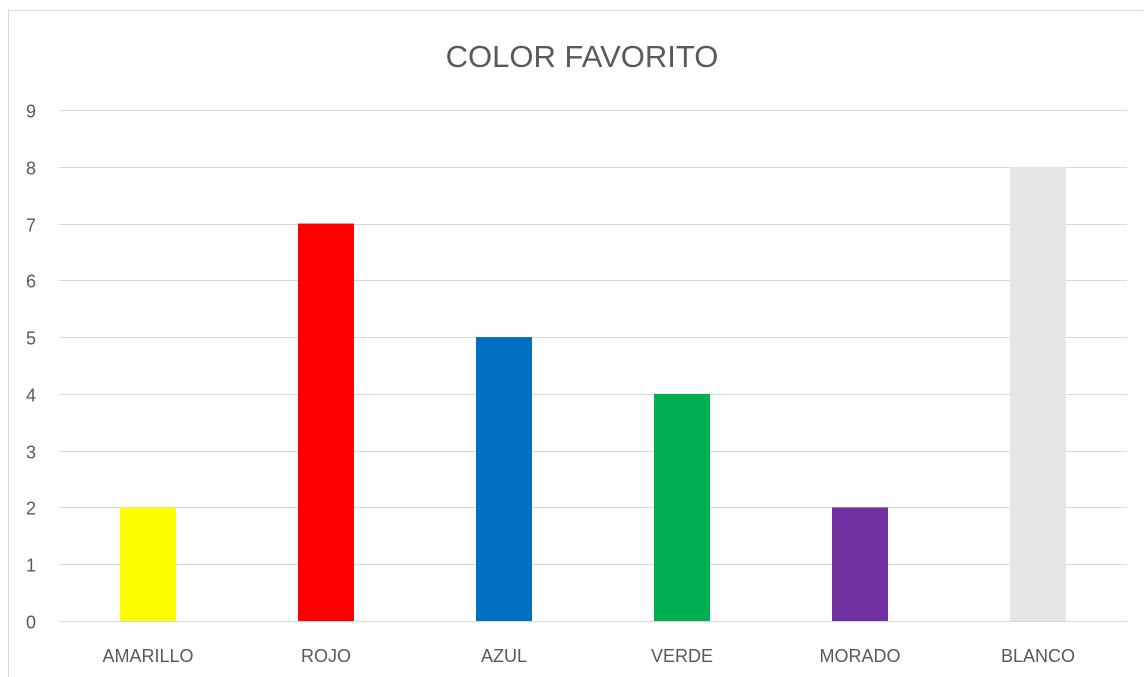 The image size is (1144, 677). Describe the element at coordinates (582, 56) in the screenshot. I see `chart-title: COLOR FAVORITO` at that location.